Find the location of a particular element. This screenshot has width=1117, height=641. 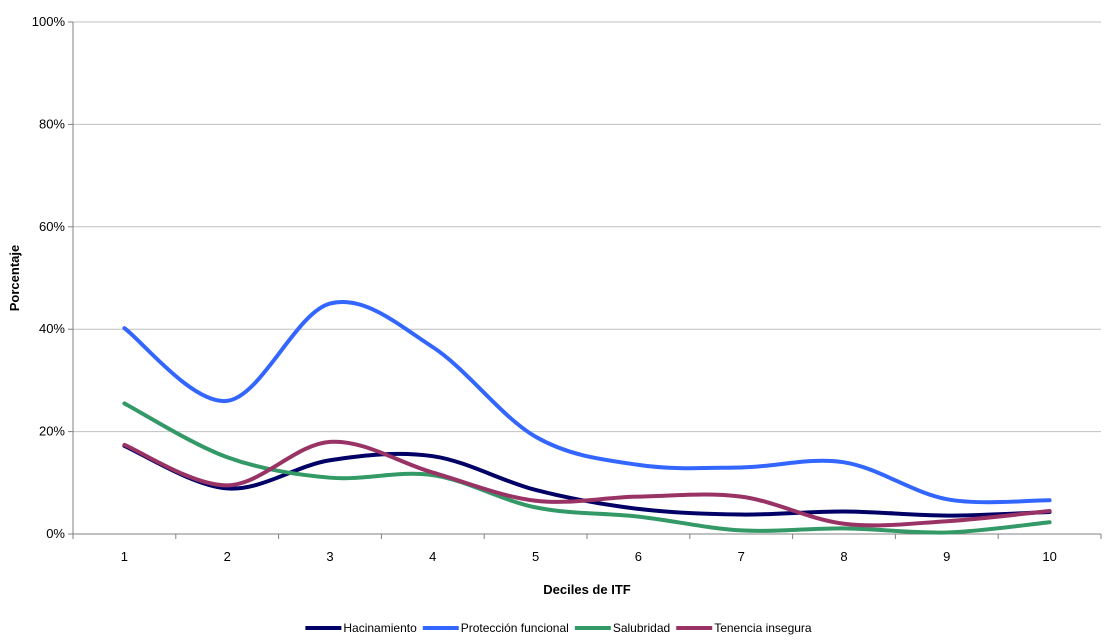

y-tick-label: 80% is located at coordinates (52, 123).